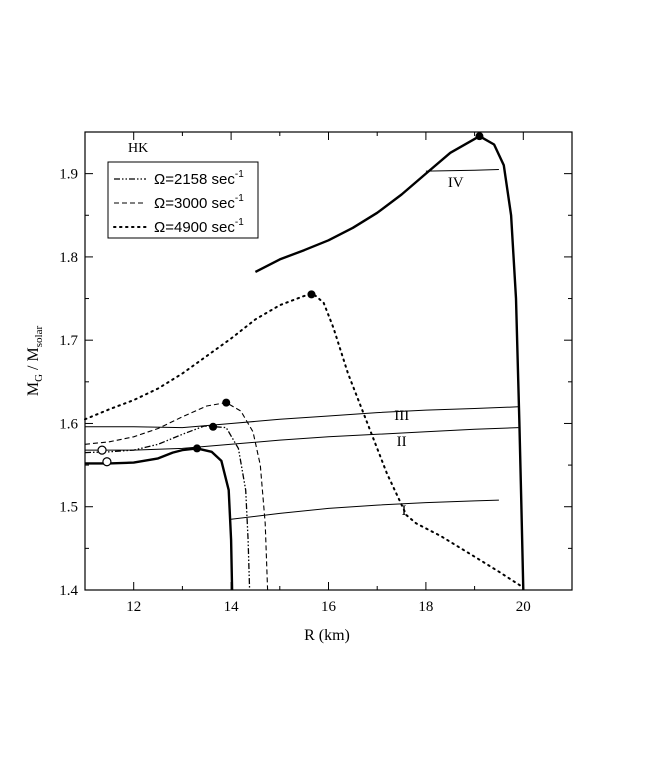  Describe the element at coordinates (402, 442) in the screenshot. I see `curve-label-ii: II` at that location.